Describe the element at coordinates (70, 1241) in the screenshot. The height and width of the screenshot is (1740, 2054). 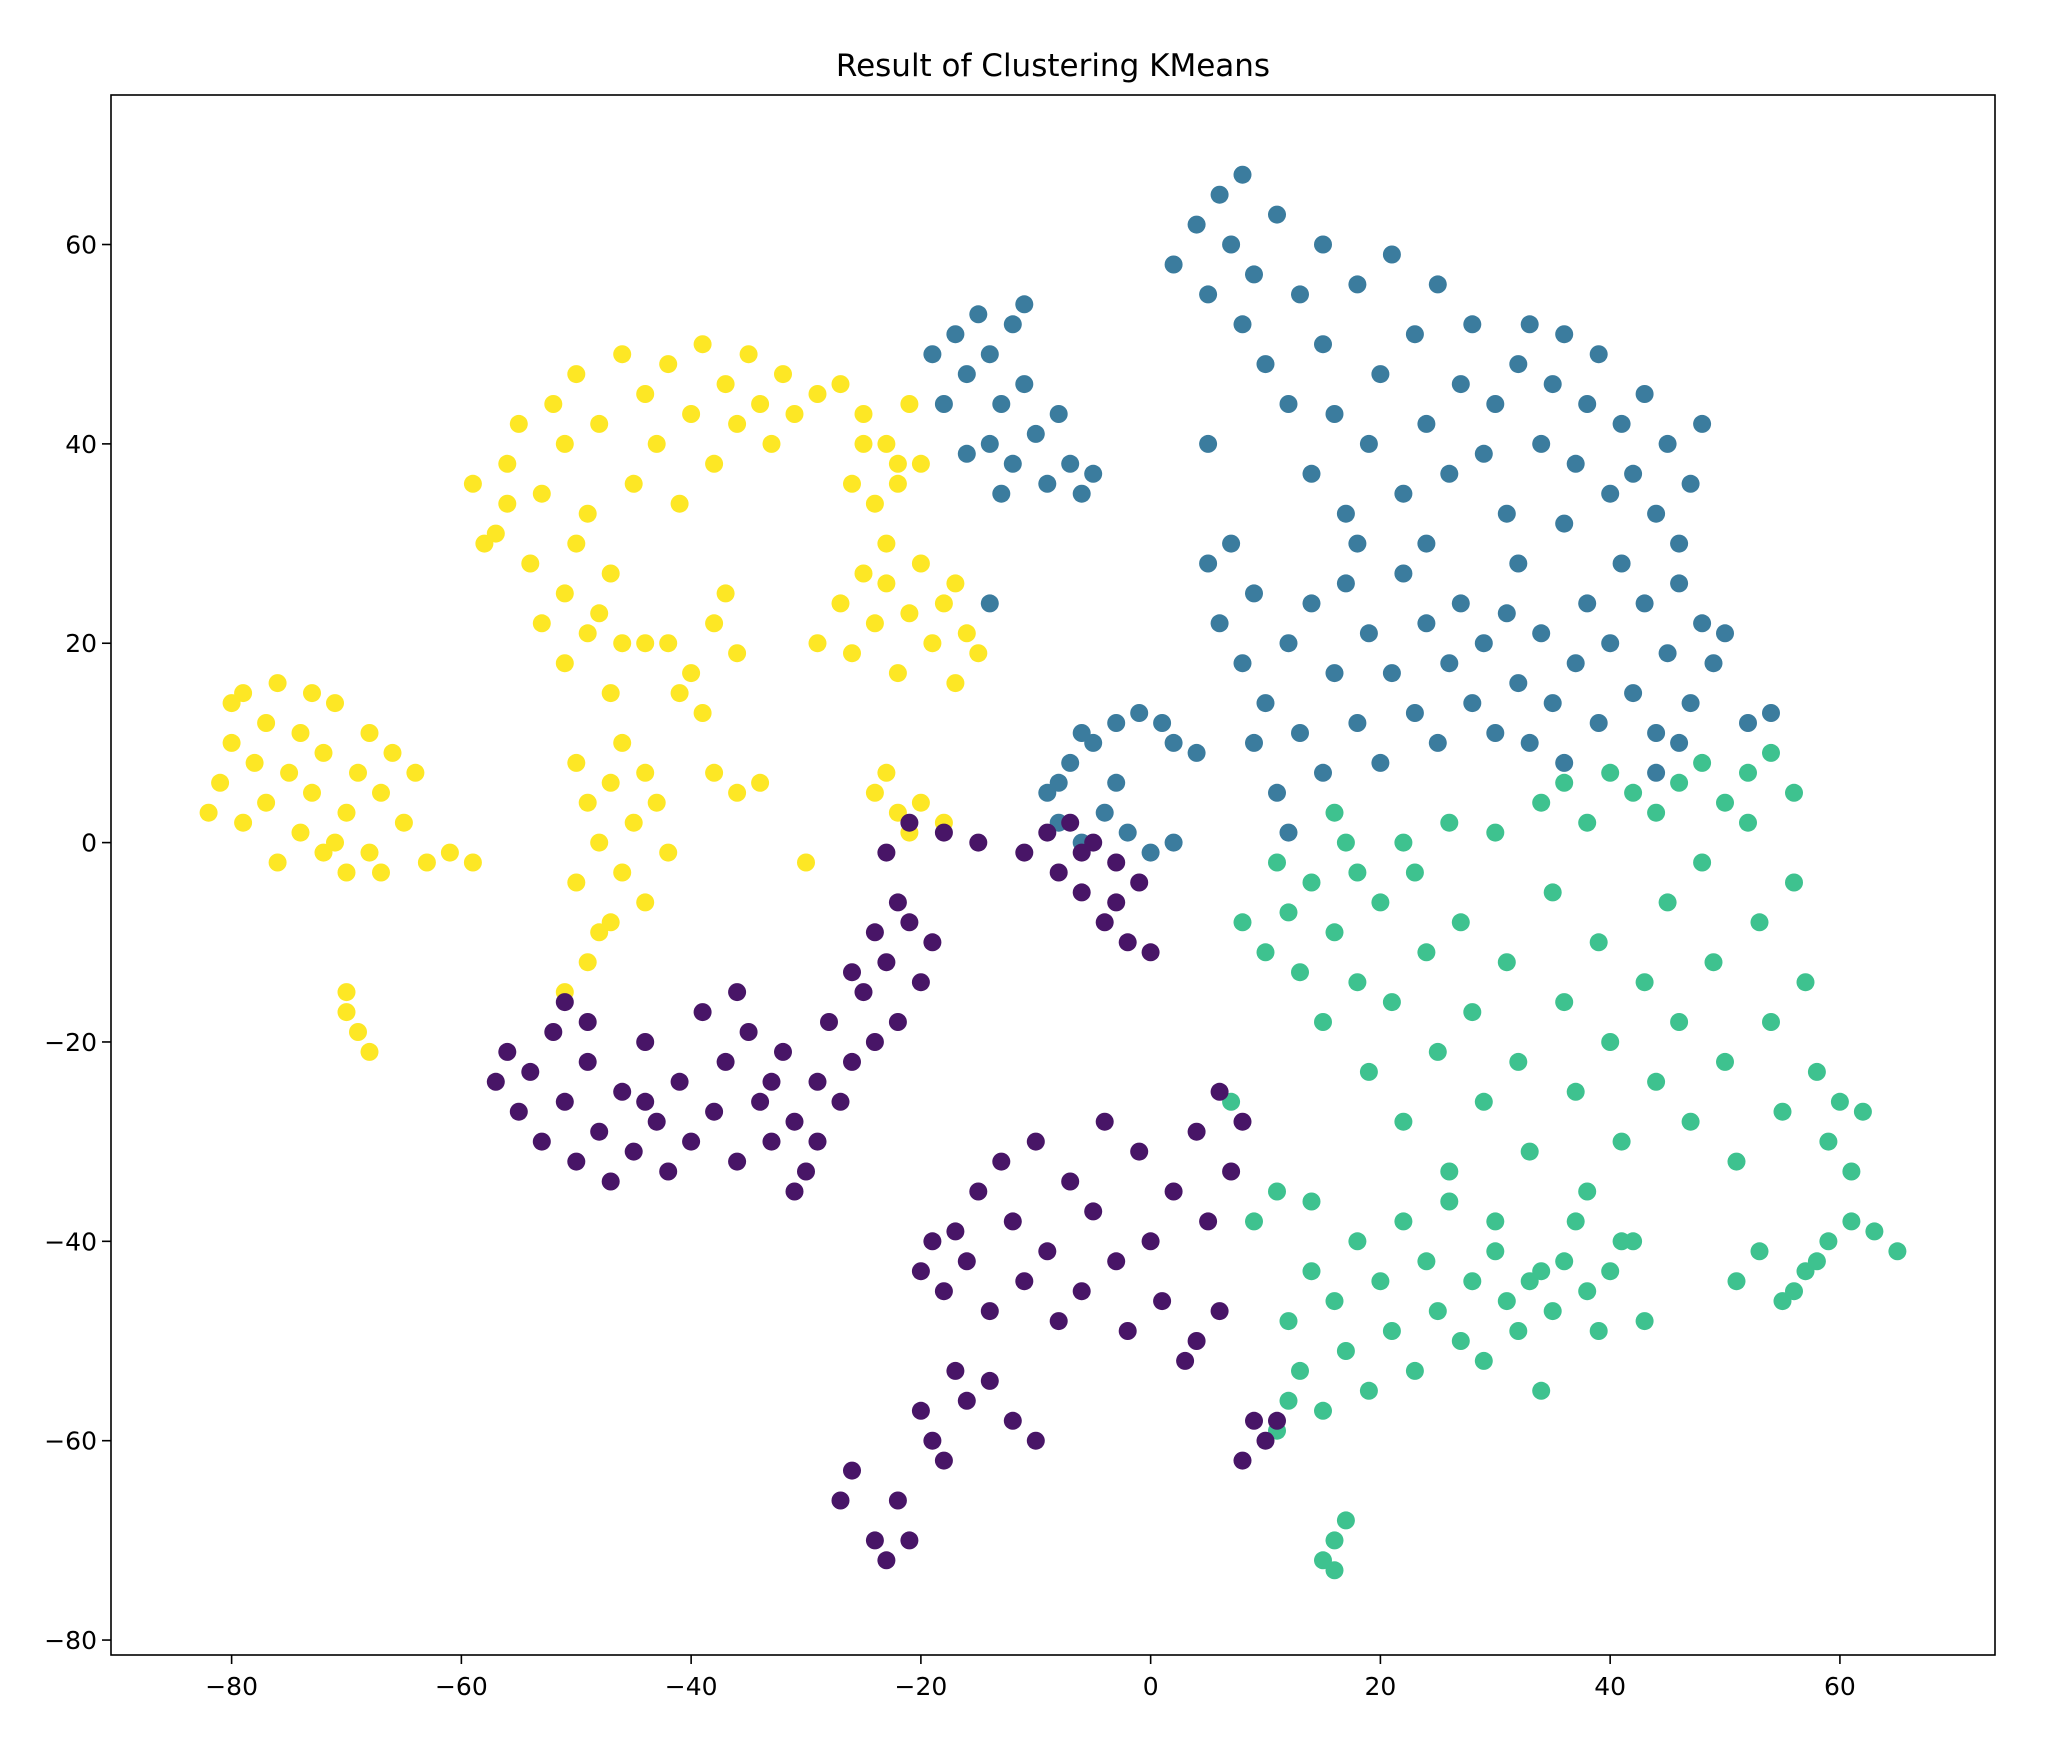
I see `y-tick-label: −40` at that location.